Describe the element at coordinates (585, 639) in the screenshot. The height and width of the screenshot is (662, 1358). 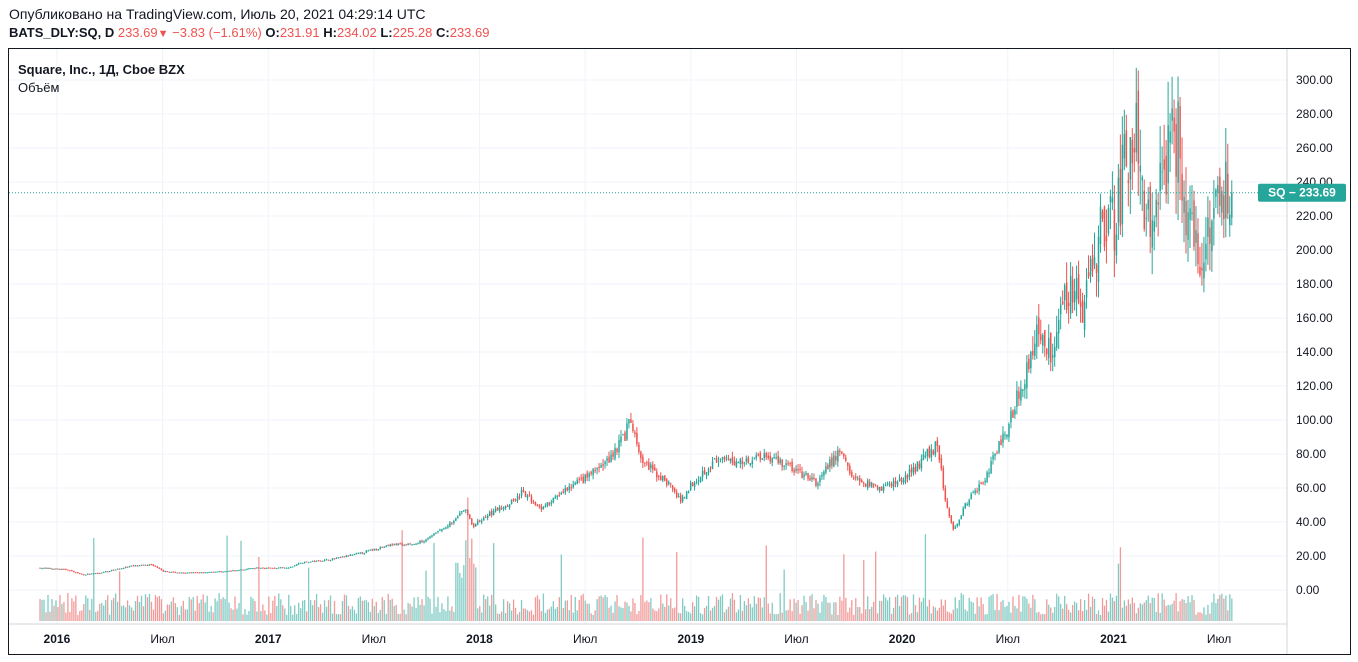
I see `x-tick-label: Июл` at that location.